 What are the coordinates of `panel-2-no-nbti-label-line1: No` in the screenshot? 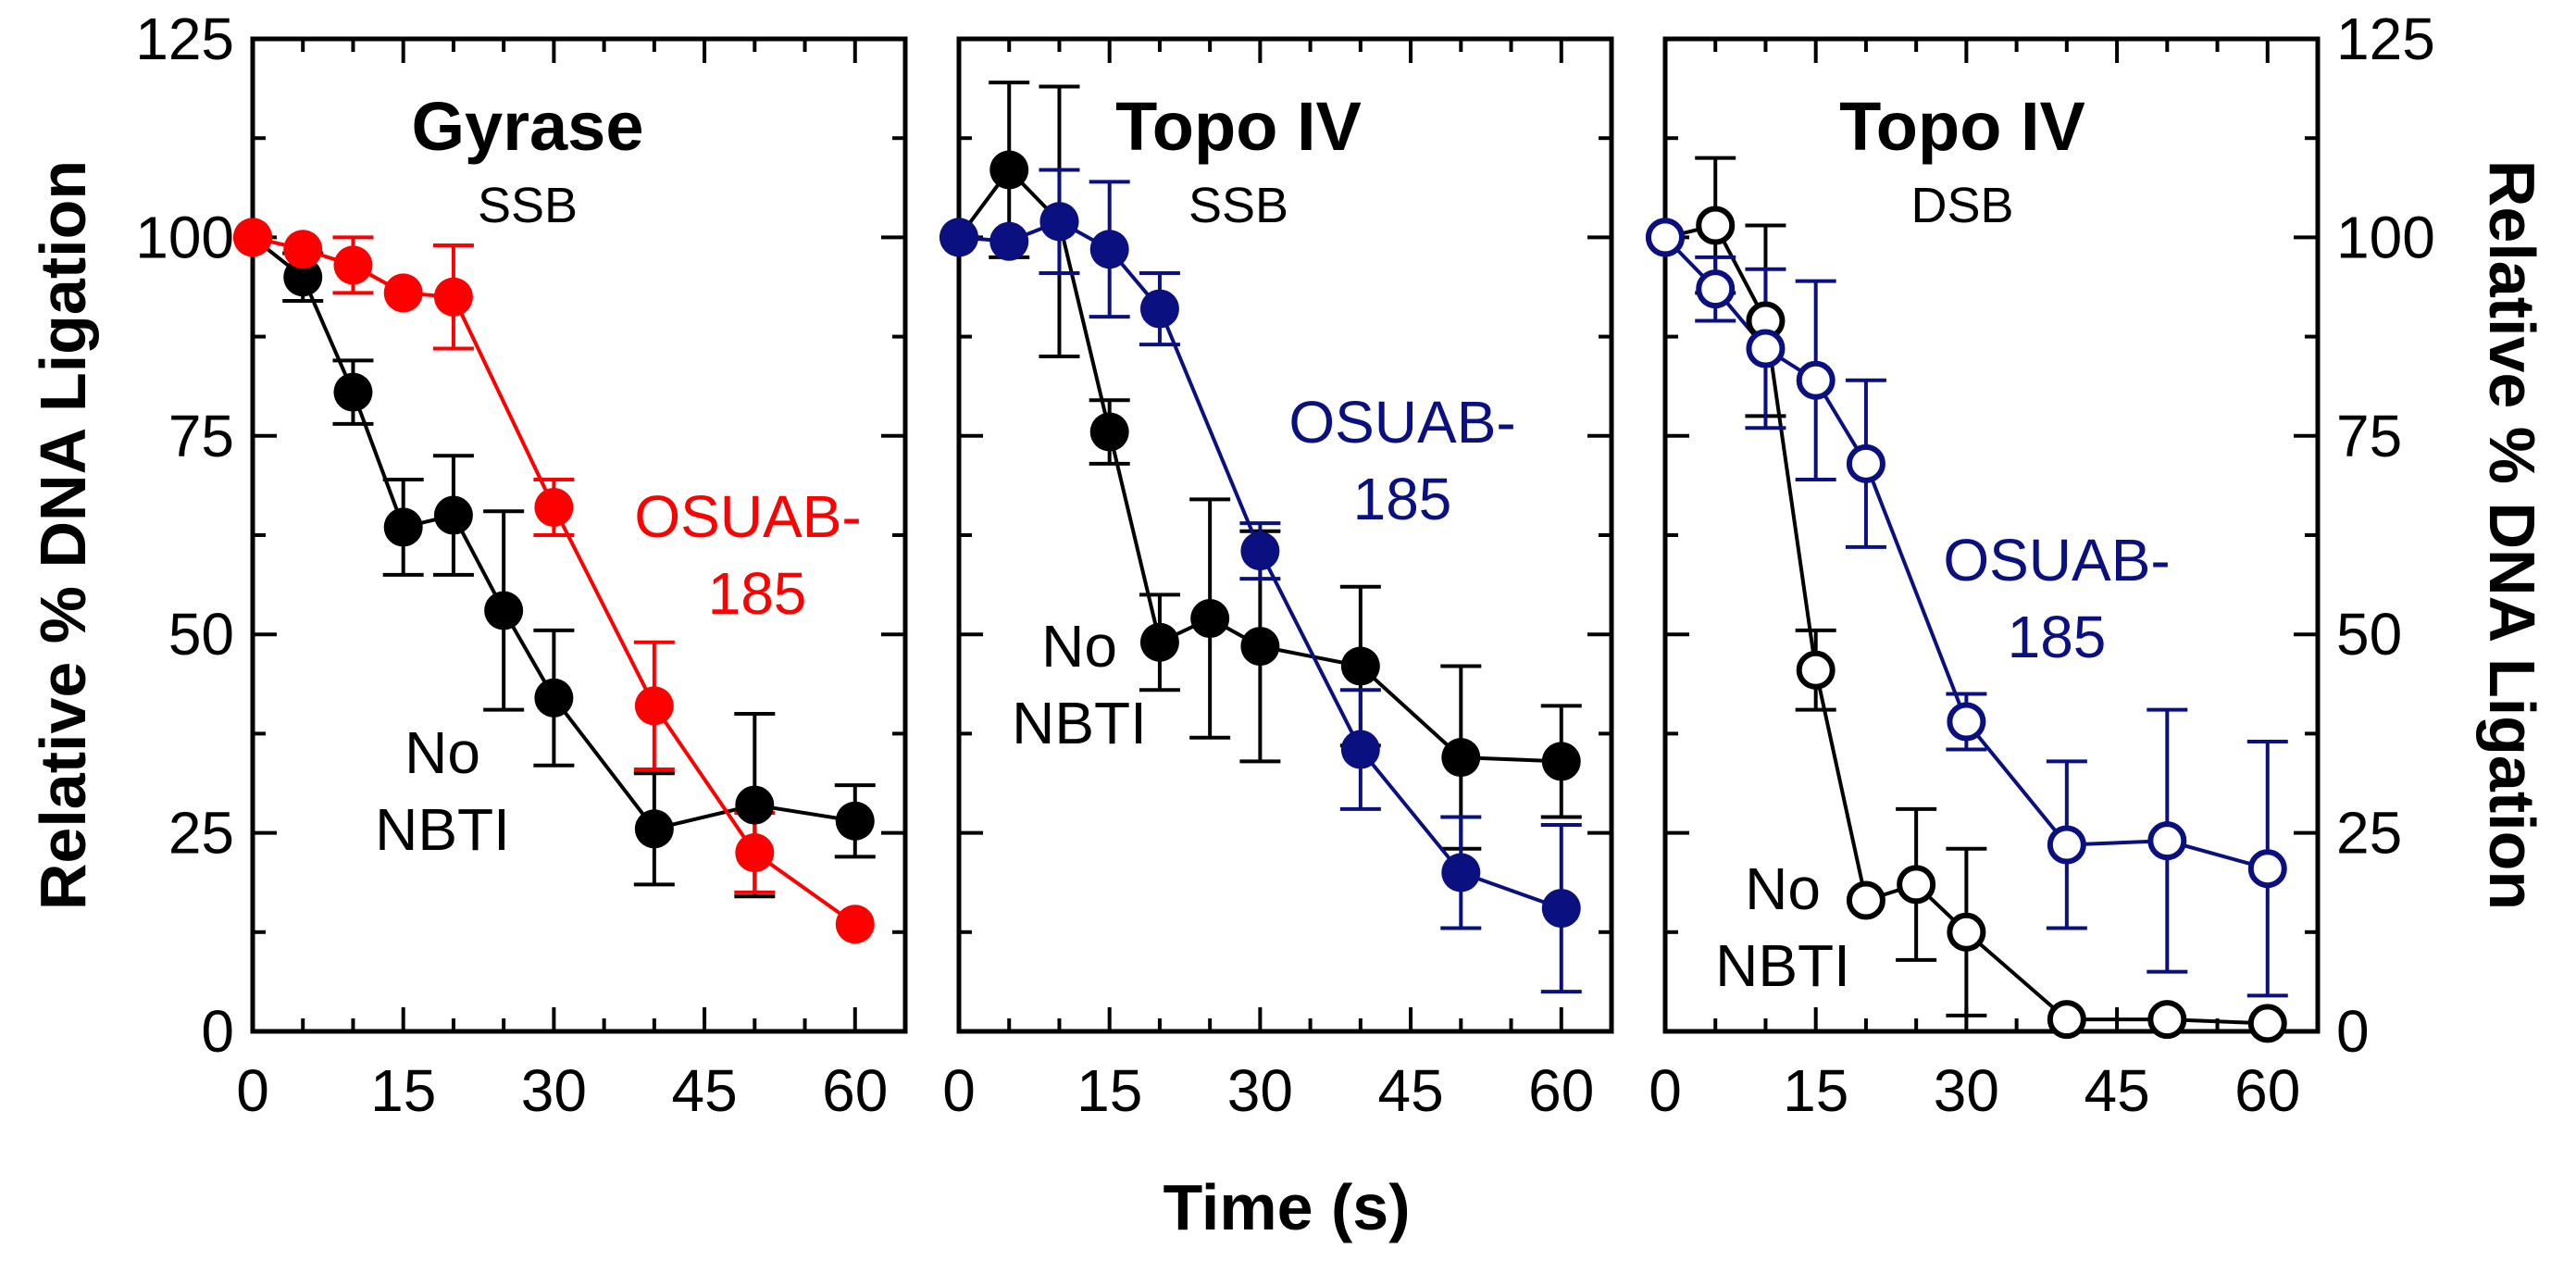 It's located at (1079, 646).